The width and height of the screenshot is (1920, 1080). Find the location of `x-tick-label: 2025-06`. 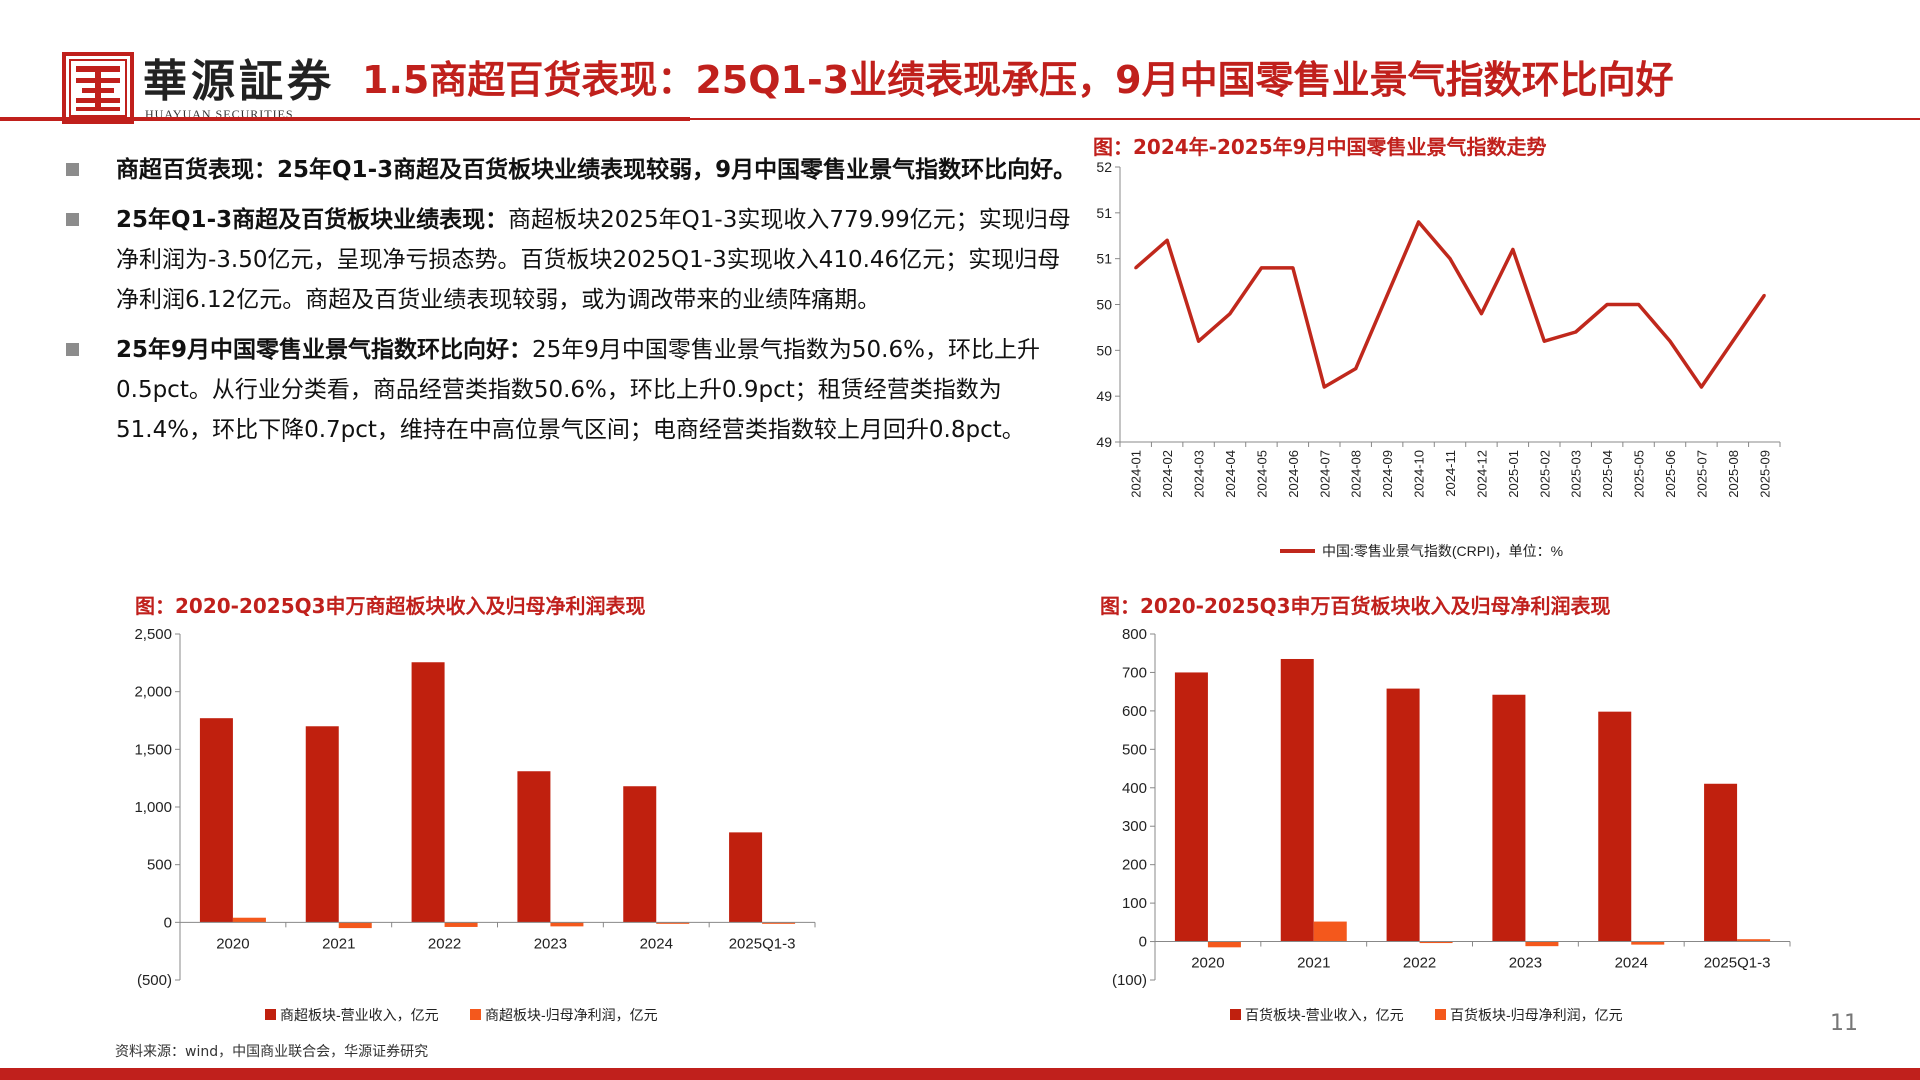

x-tick-label: 2025-06 is located at coordinates (1670, 474).